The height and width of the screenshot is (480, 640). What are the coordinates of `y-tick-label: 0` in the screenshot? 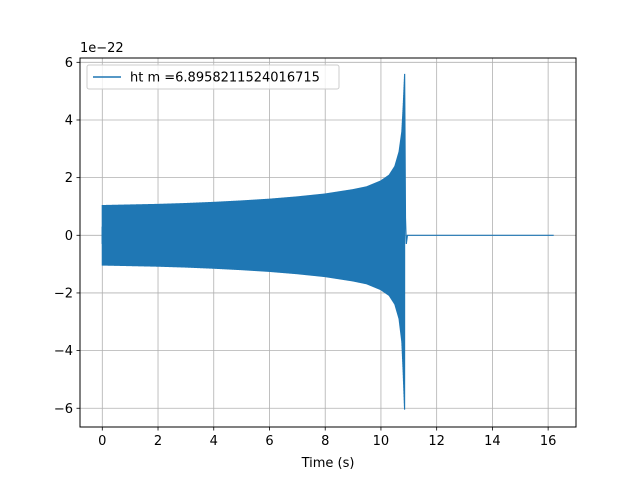 It's located at (69, 236).